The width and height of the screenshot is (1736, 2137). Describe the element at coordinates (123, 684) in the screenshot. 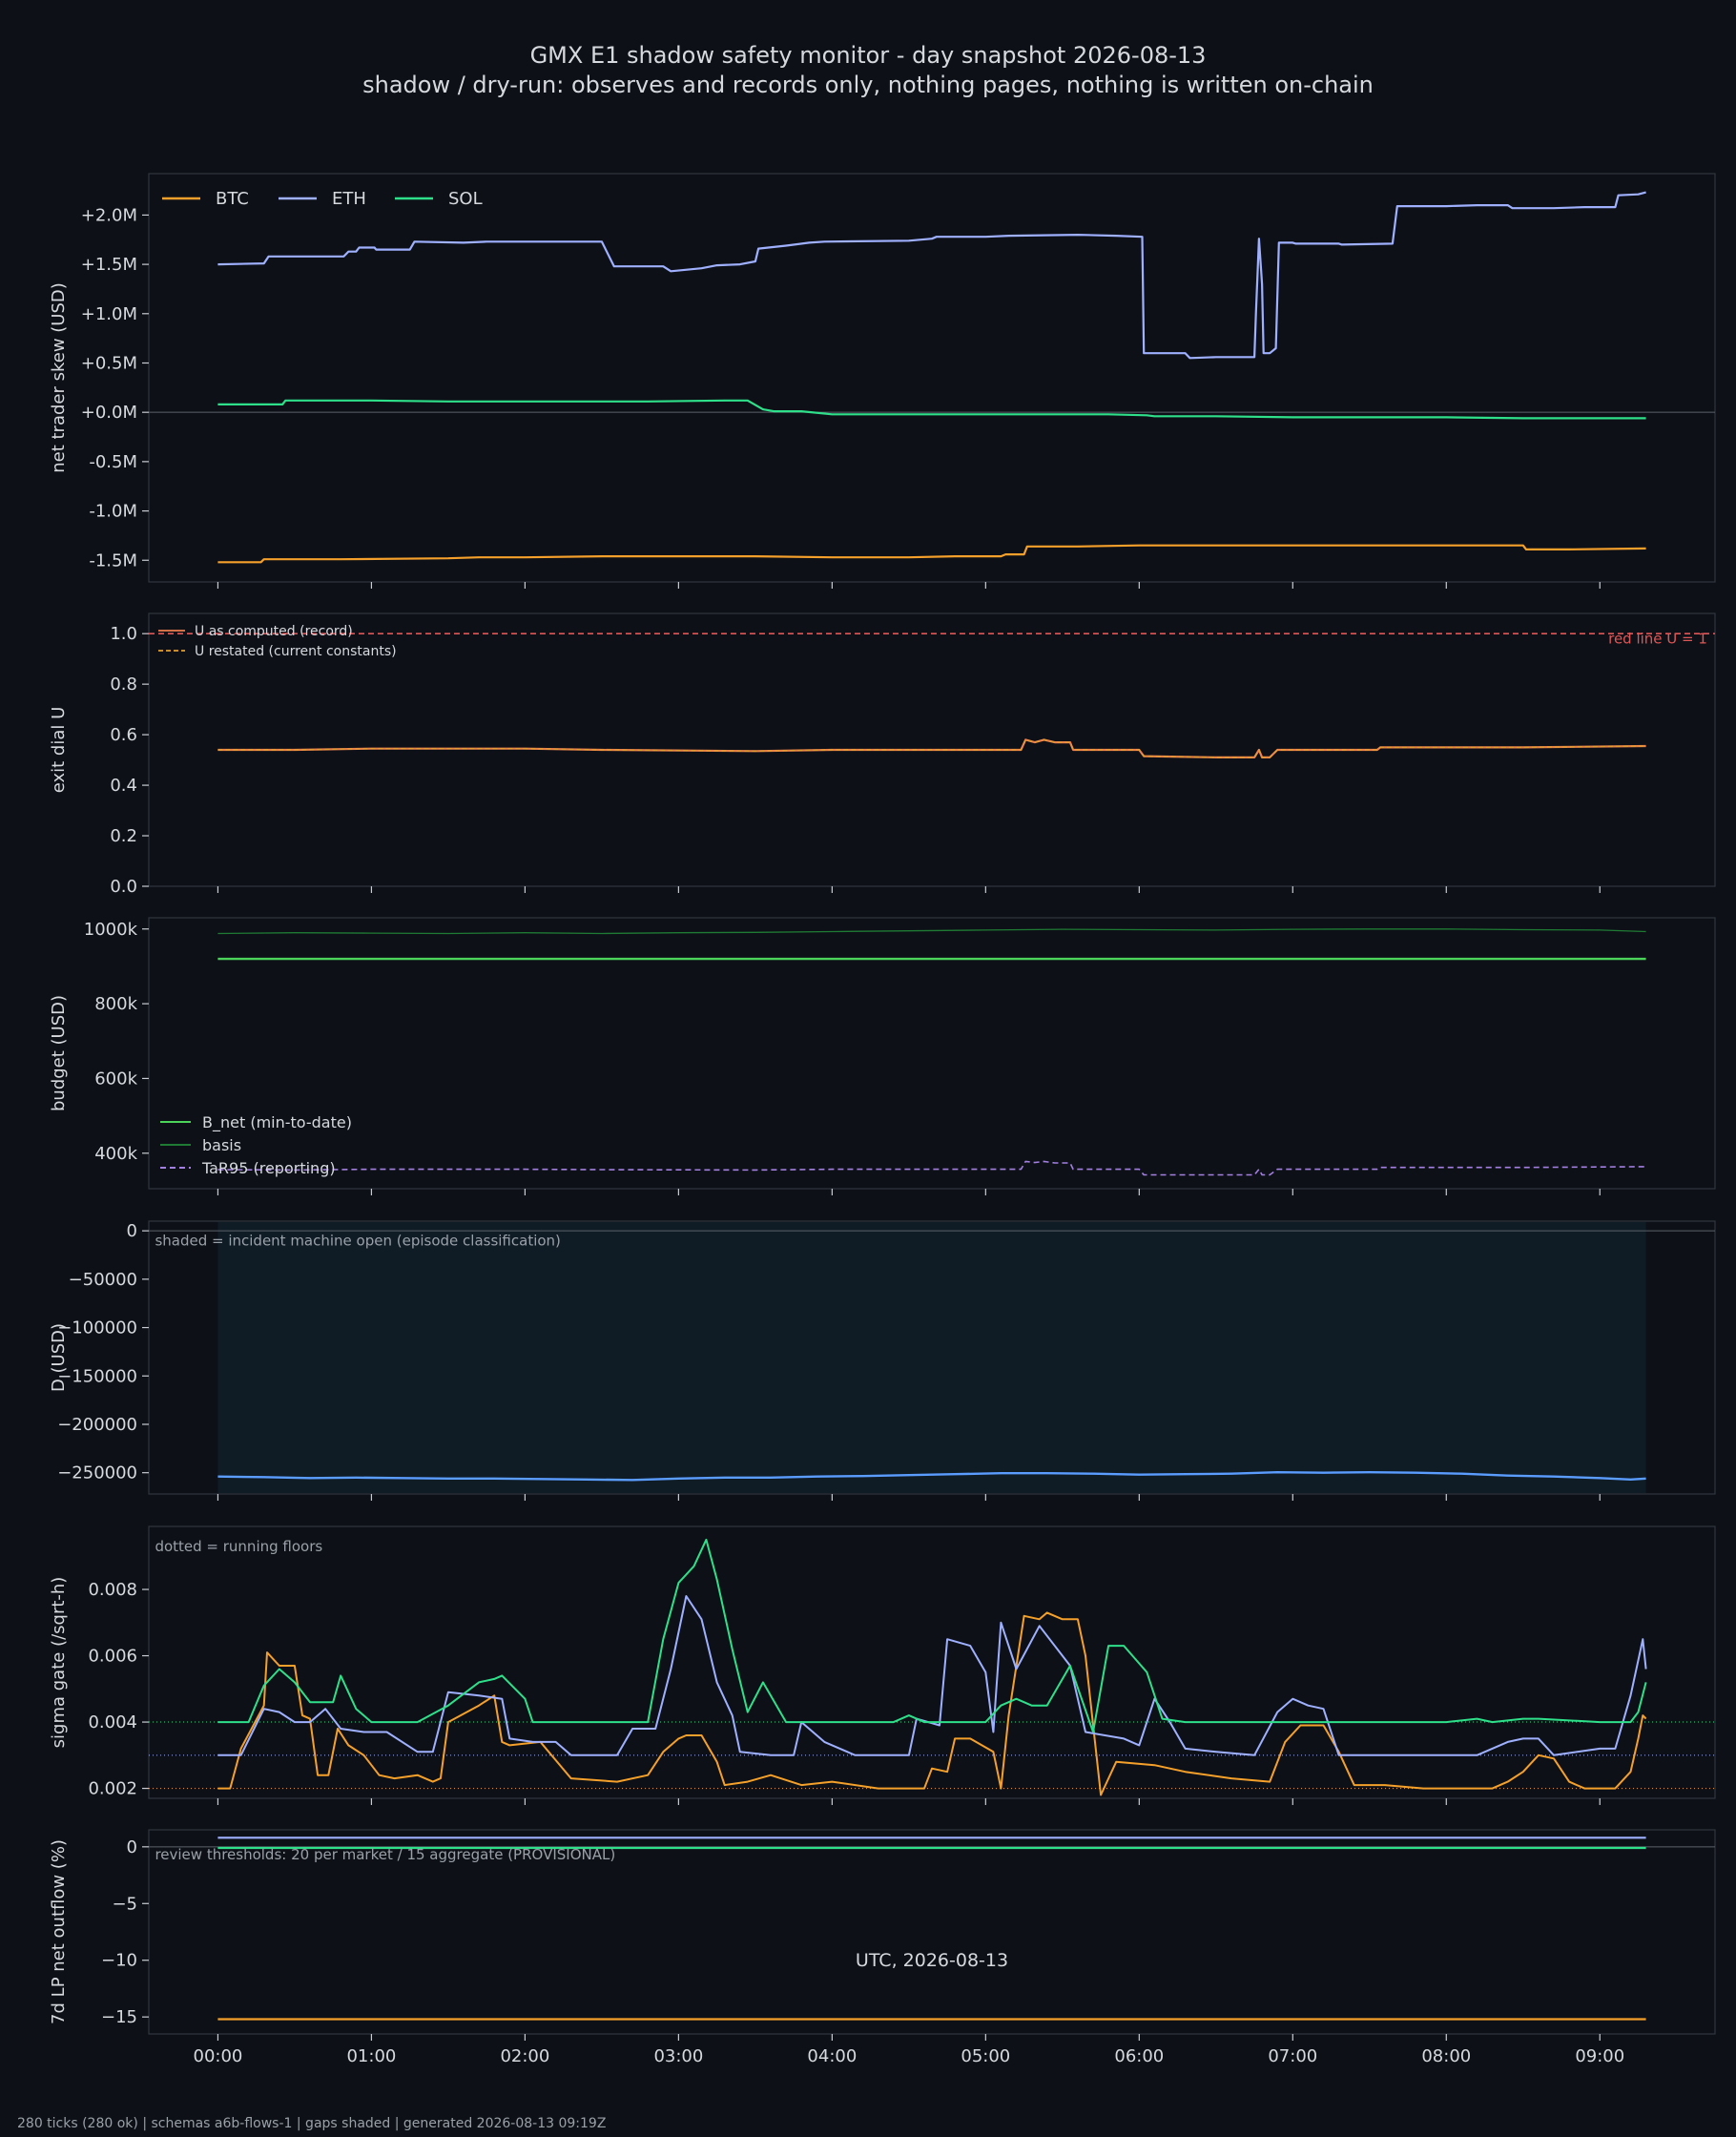

I see `y-tick-label: 0.8` at that location.